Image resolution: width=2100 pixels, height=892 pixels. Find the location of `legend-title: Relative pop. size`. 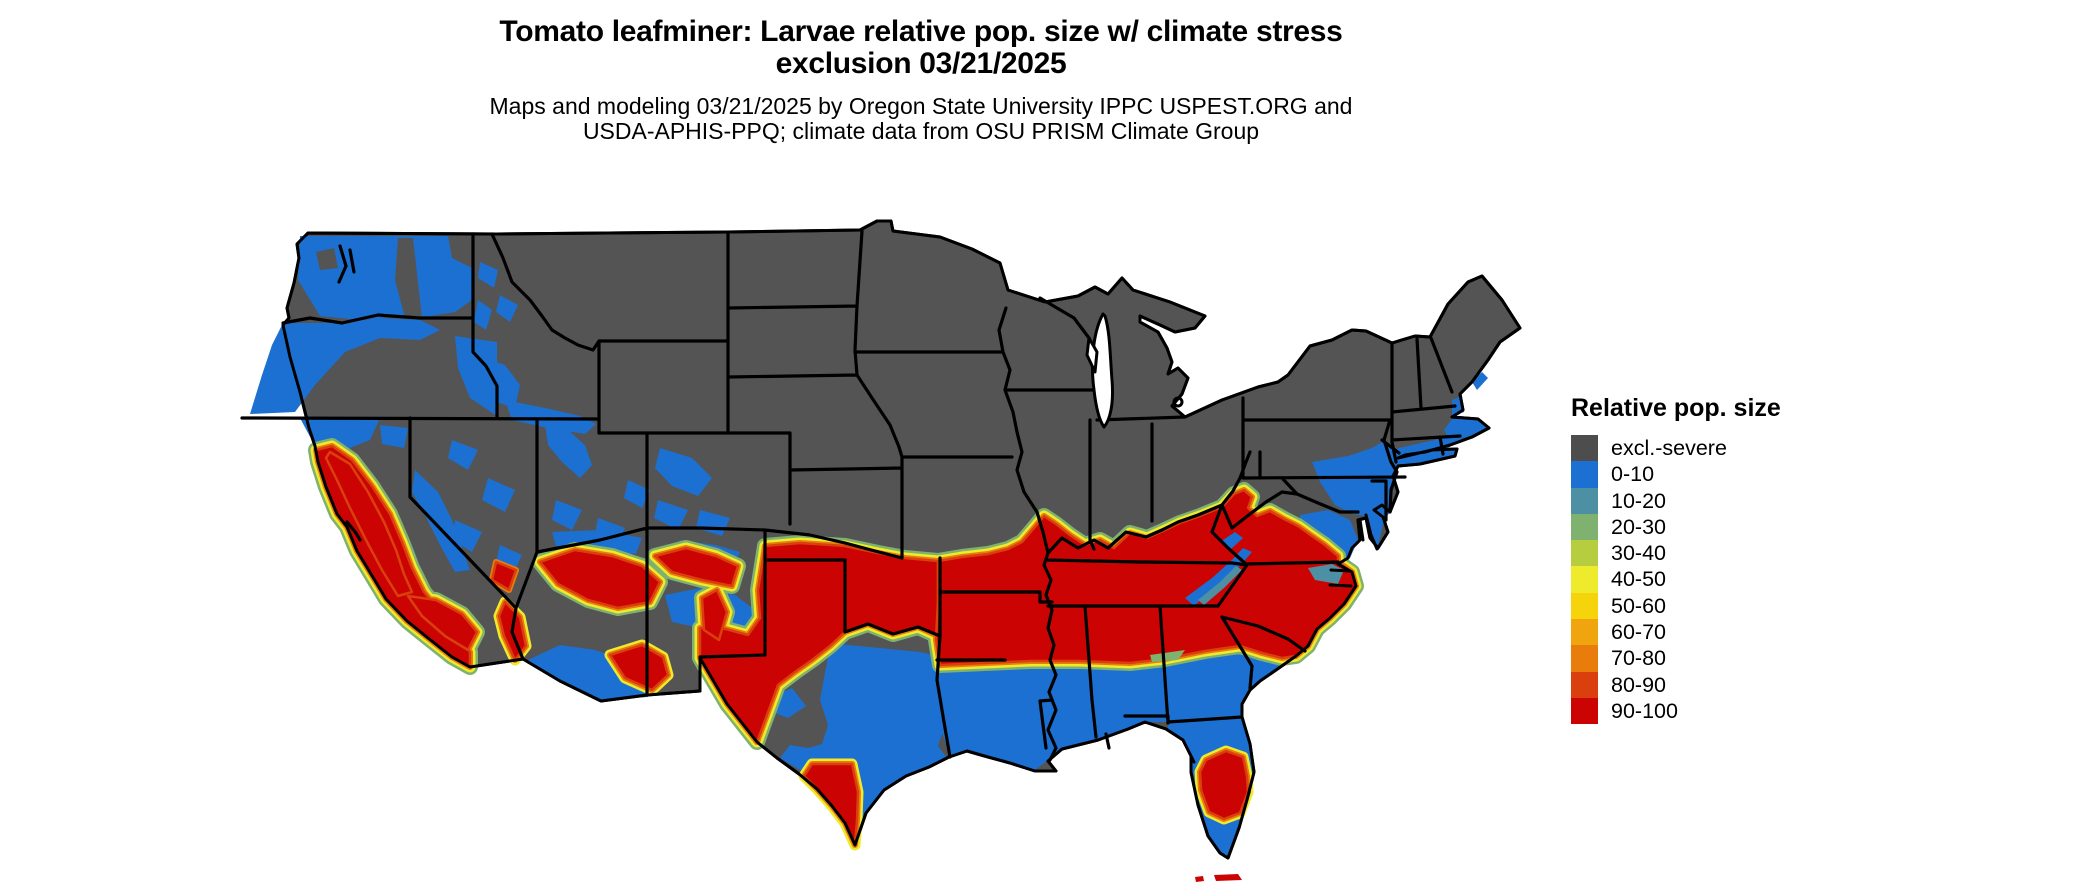

legend-title: Relative pop. size is located at coordinates (1676, 408).